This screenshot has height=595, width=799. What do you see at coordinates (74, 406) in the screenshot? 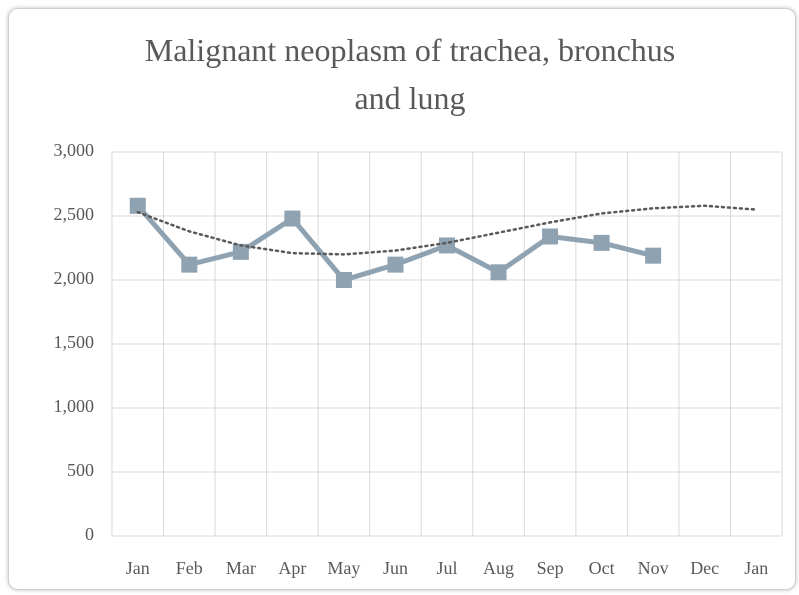
I see `y-tick-label: 1,000` at bounding box center [74, 406].